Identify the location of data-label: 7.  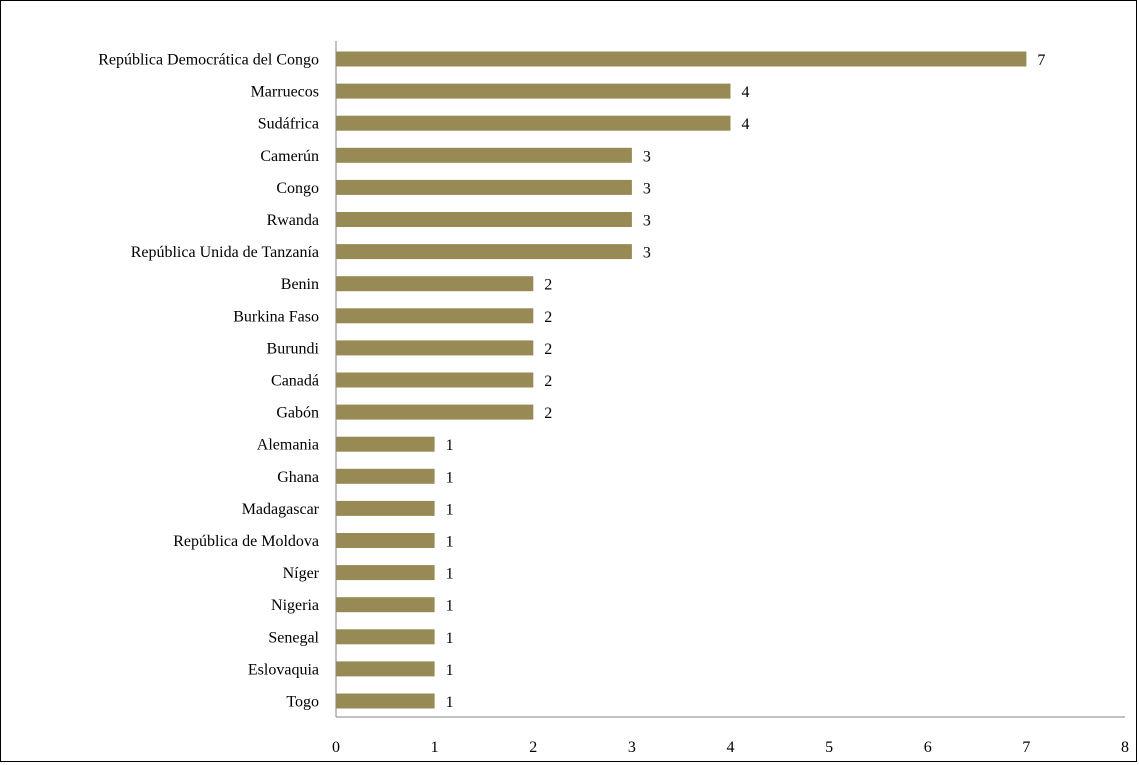
(1041, 60).